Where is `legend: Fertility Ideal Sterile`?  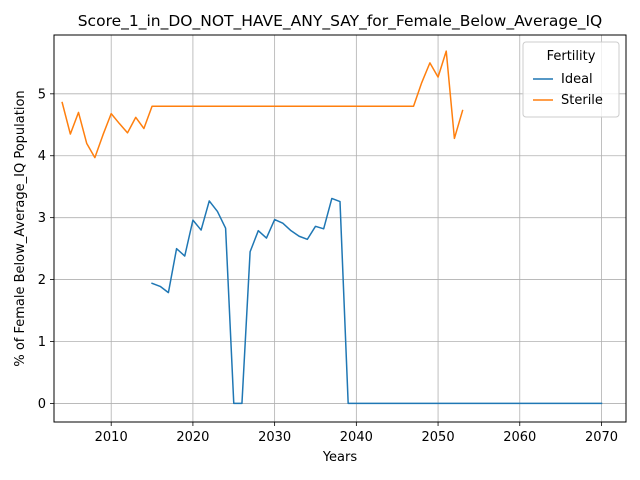 legend: Fertility Ideal Sterile is located at coordinates (571, 79).